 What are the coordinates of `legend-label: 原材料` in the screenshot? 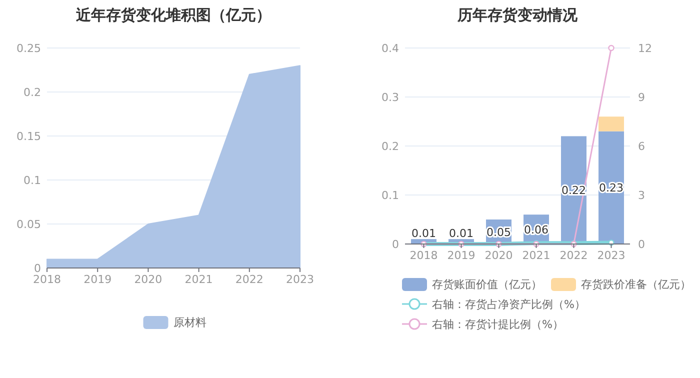 It's located at (189, 322).